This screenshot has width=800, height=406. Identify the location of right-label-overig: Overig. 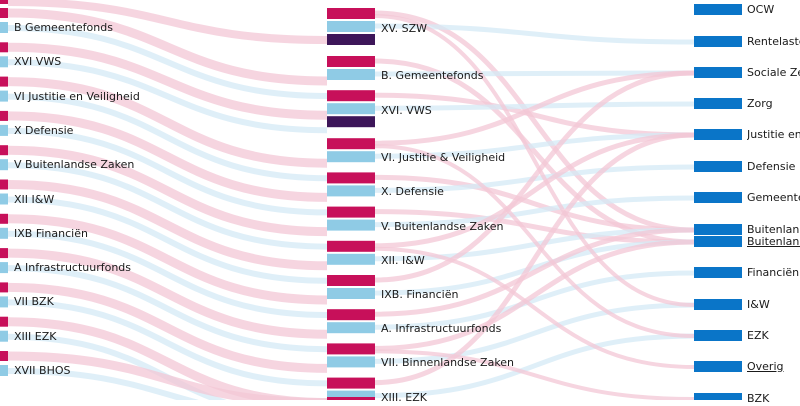
(765, 366).